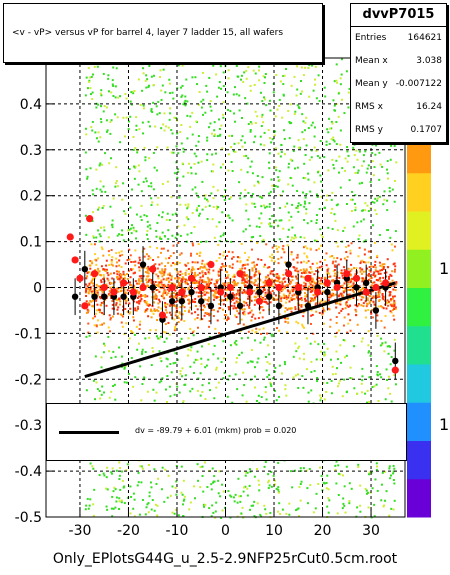 The width and height of the screenshot is (450, 575). Describe the element at coordinates (398, 38) in the screenshot. I see `stats-row-entries: Entries 164621` at that location.